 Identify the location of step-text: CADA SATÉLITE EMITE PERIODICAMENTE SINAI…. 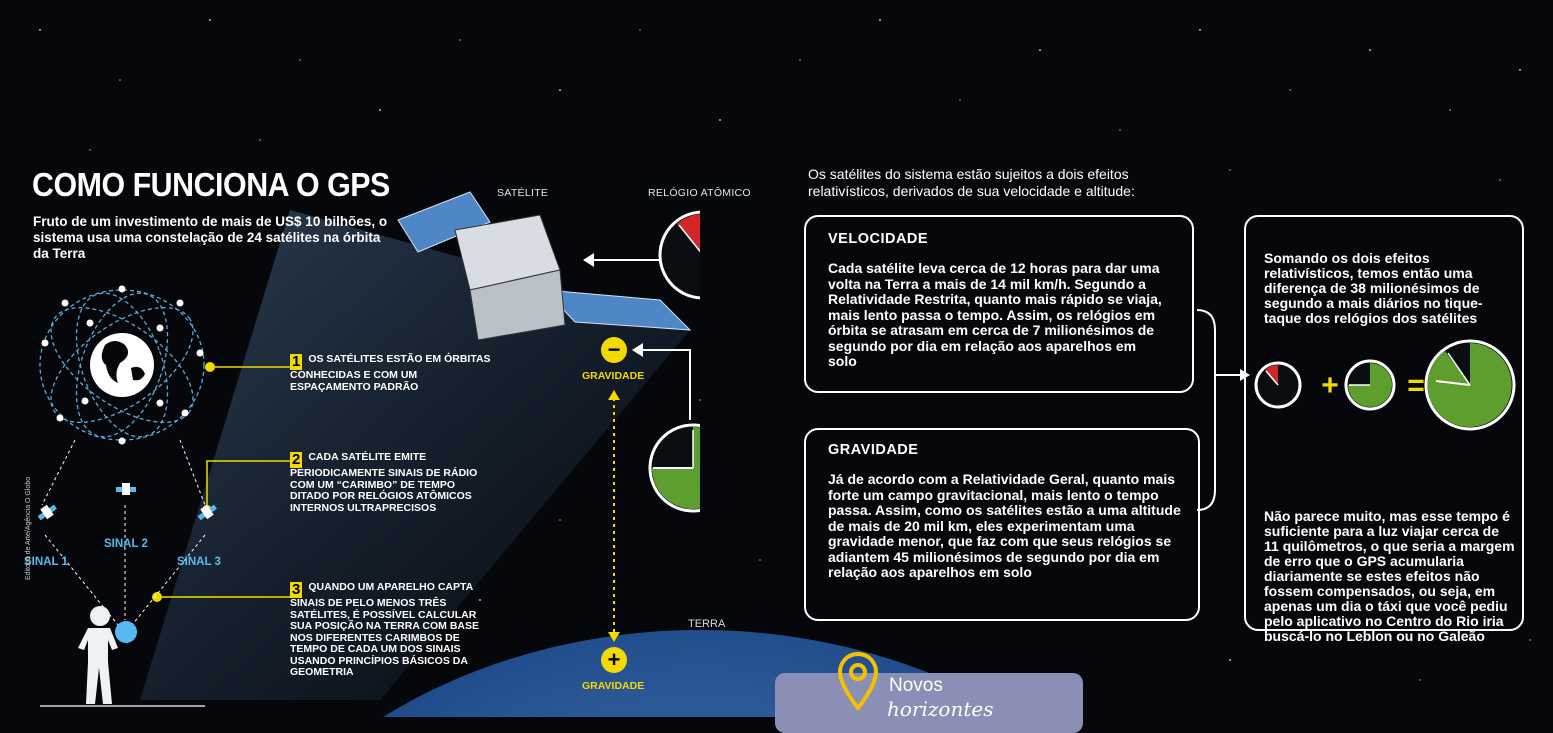
(384, 482).